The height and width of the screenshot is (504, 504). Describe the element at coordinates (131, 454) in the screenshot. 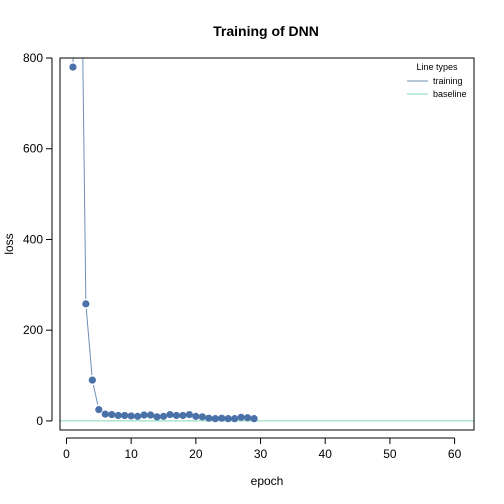

I see `x-tick-label: 10` at that location.